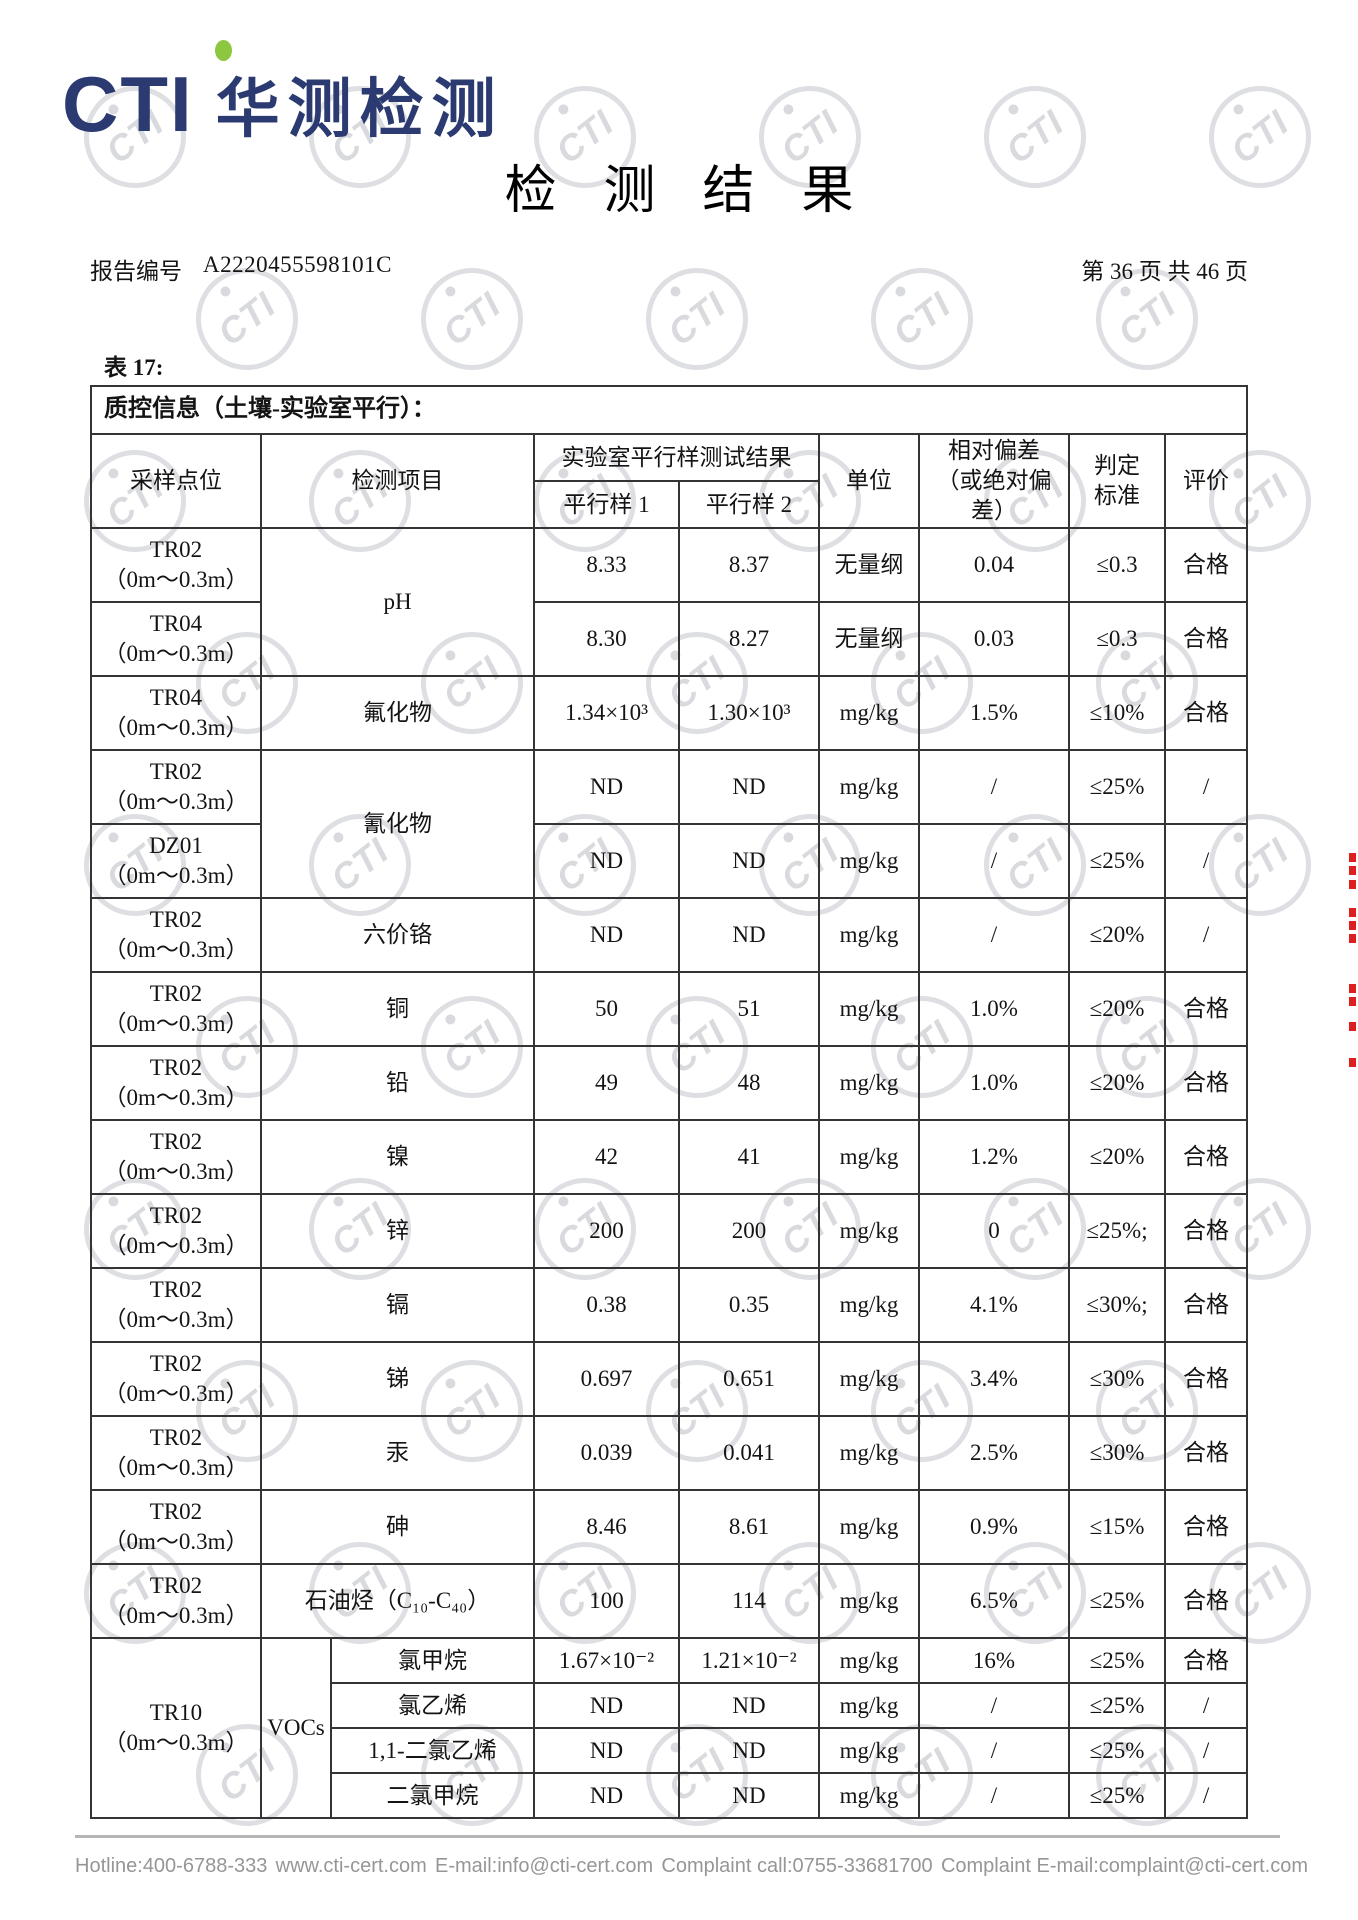 This screenshot has width=1358, height=1920. I want to click on report-no-label: 报告编号, so click(136, 271).